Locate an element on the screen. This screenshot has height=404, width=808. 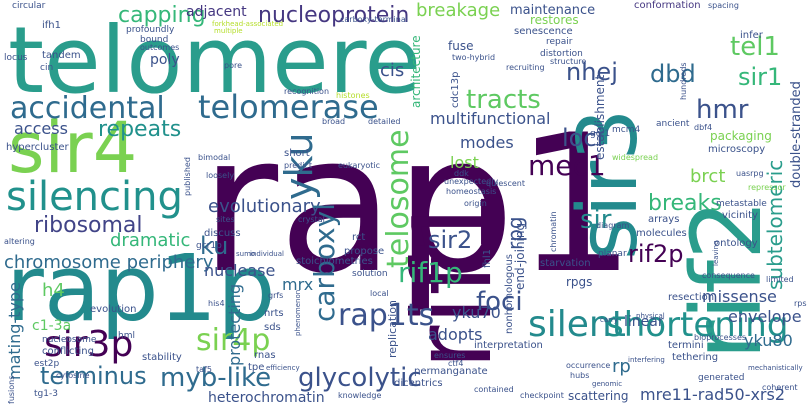
word-interfering: interfering is located at coordinates (646, 360).